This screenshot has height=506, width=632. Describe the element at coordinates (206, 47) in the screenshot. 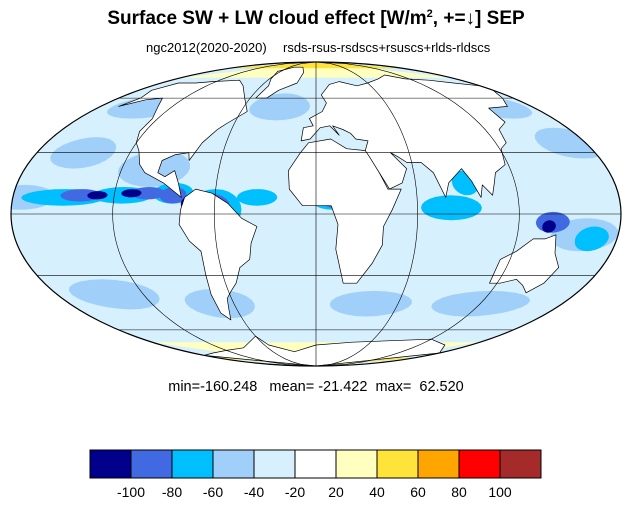

I see `subtitle-left: ngc2012(2020-2020)` at that location.